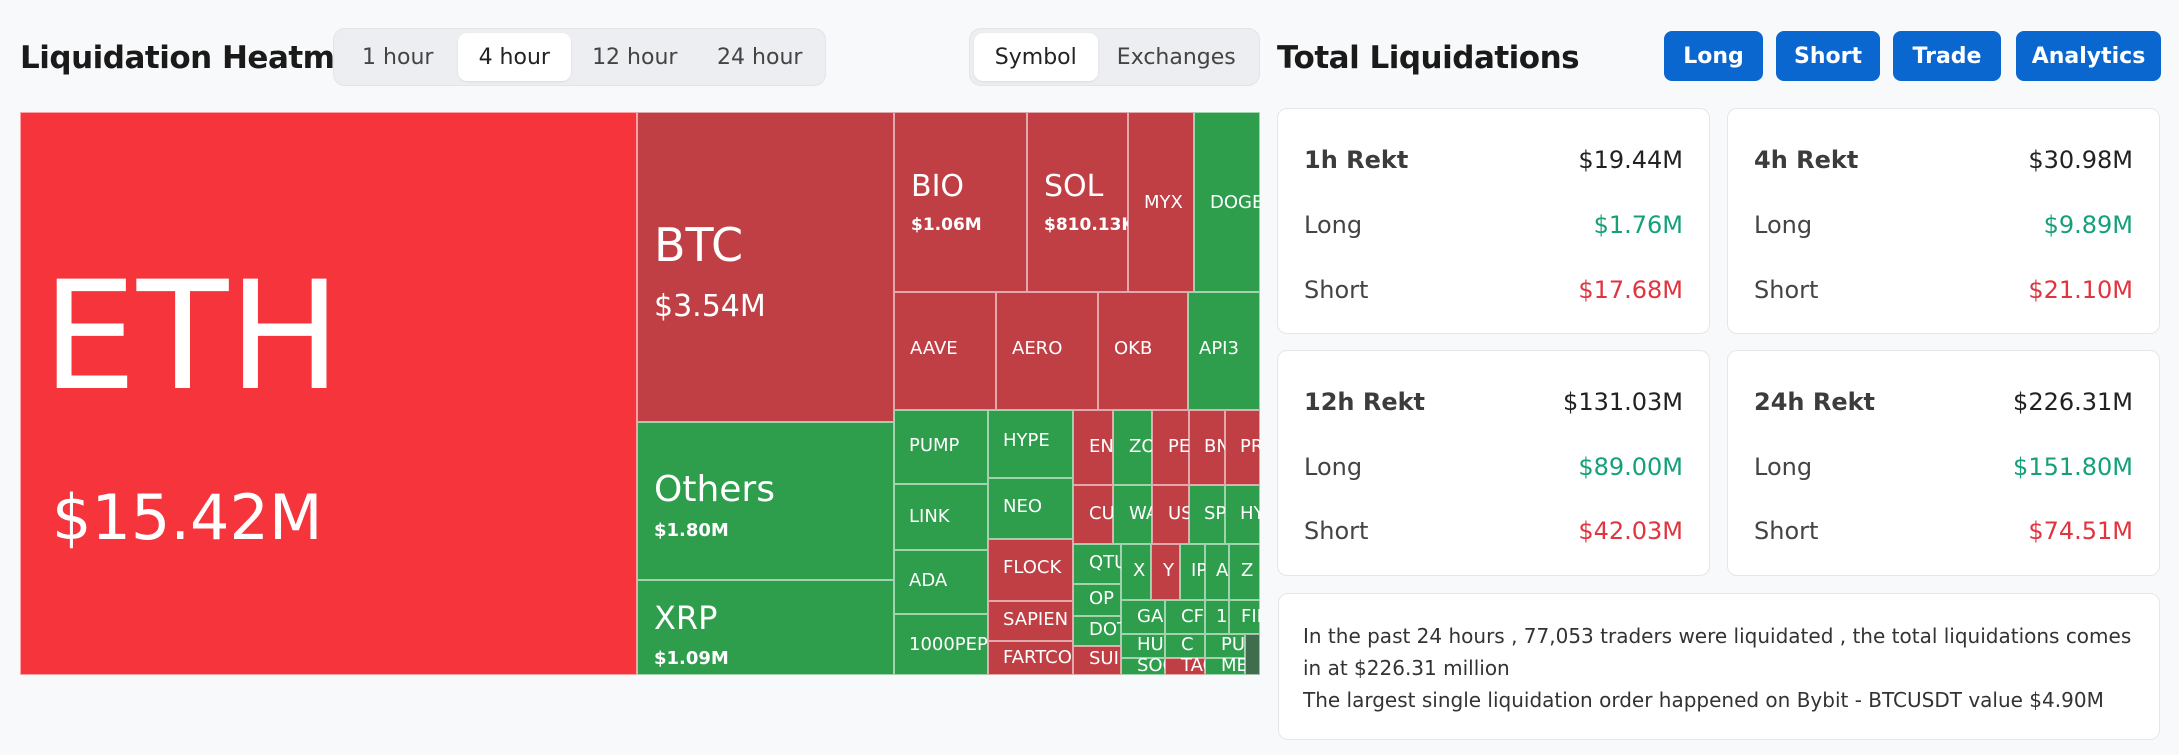 The image size is (2179, 755). I want to click on heatmap-tile-pump: PUMP, so click(941, 447).